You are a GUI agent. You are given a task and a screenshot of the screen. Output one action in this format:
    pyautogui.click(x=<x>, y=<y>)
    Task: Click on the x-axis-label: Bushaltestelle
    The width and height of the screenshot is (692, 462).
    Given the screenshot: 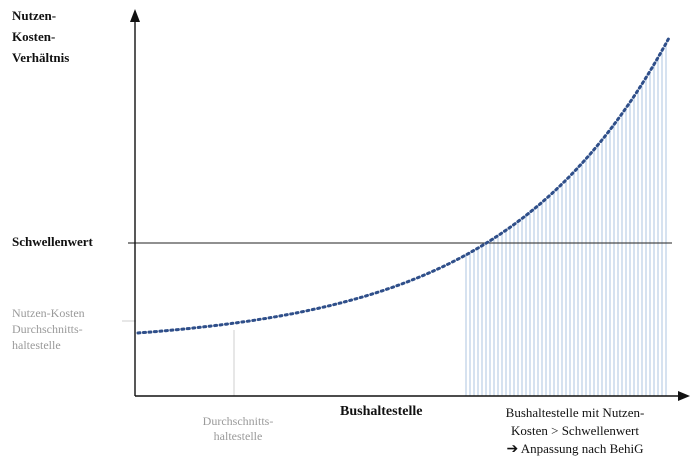 What is the action you would take?
    pyautogui.click(x=381, y=411)
    